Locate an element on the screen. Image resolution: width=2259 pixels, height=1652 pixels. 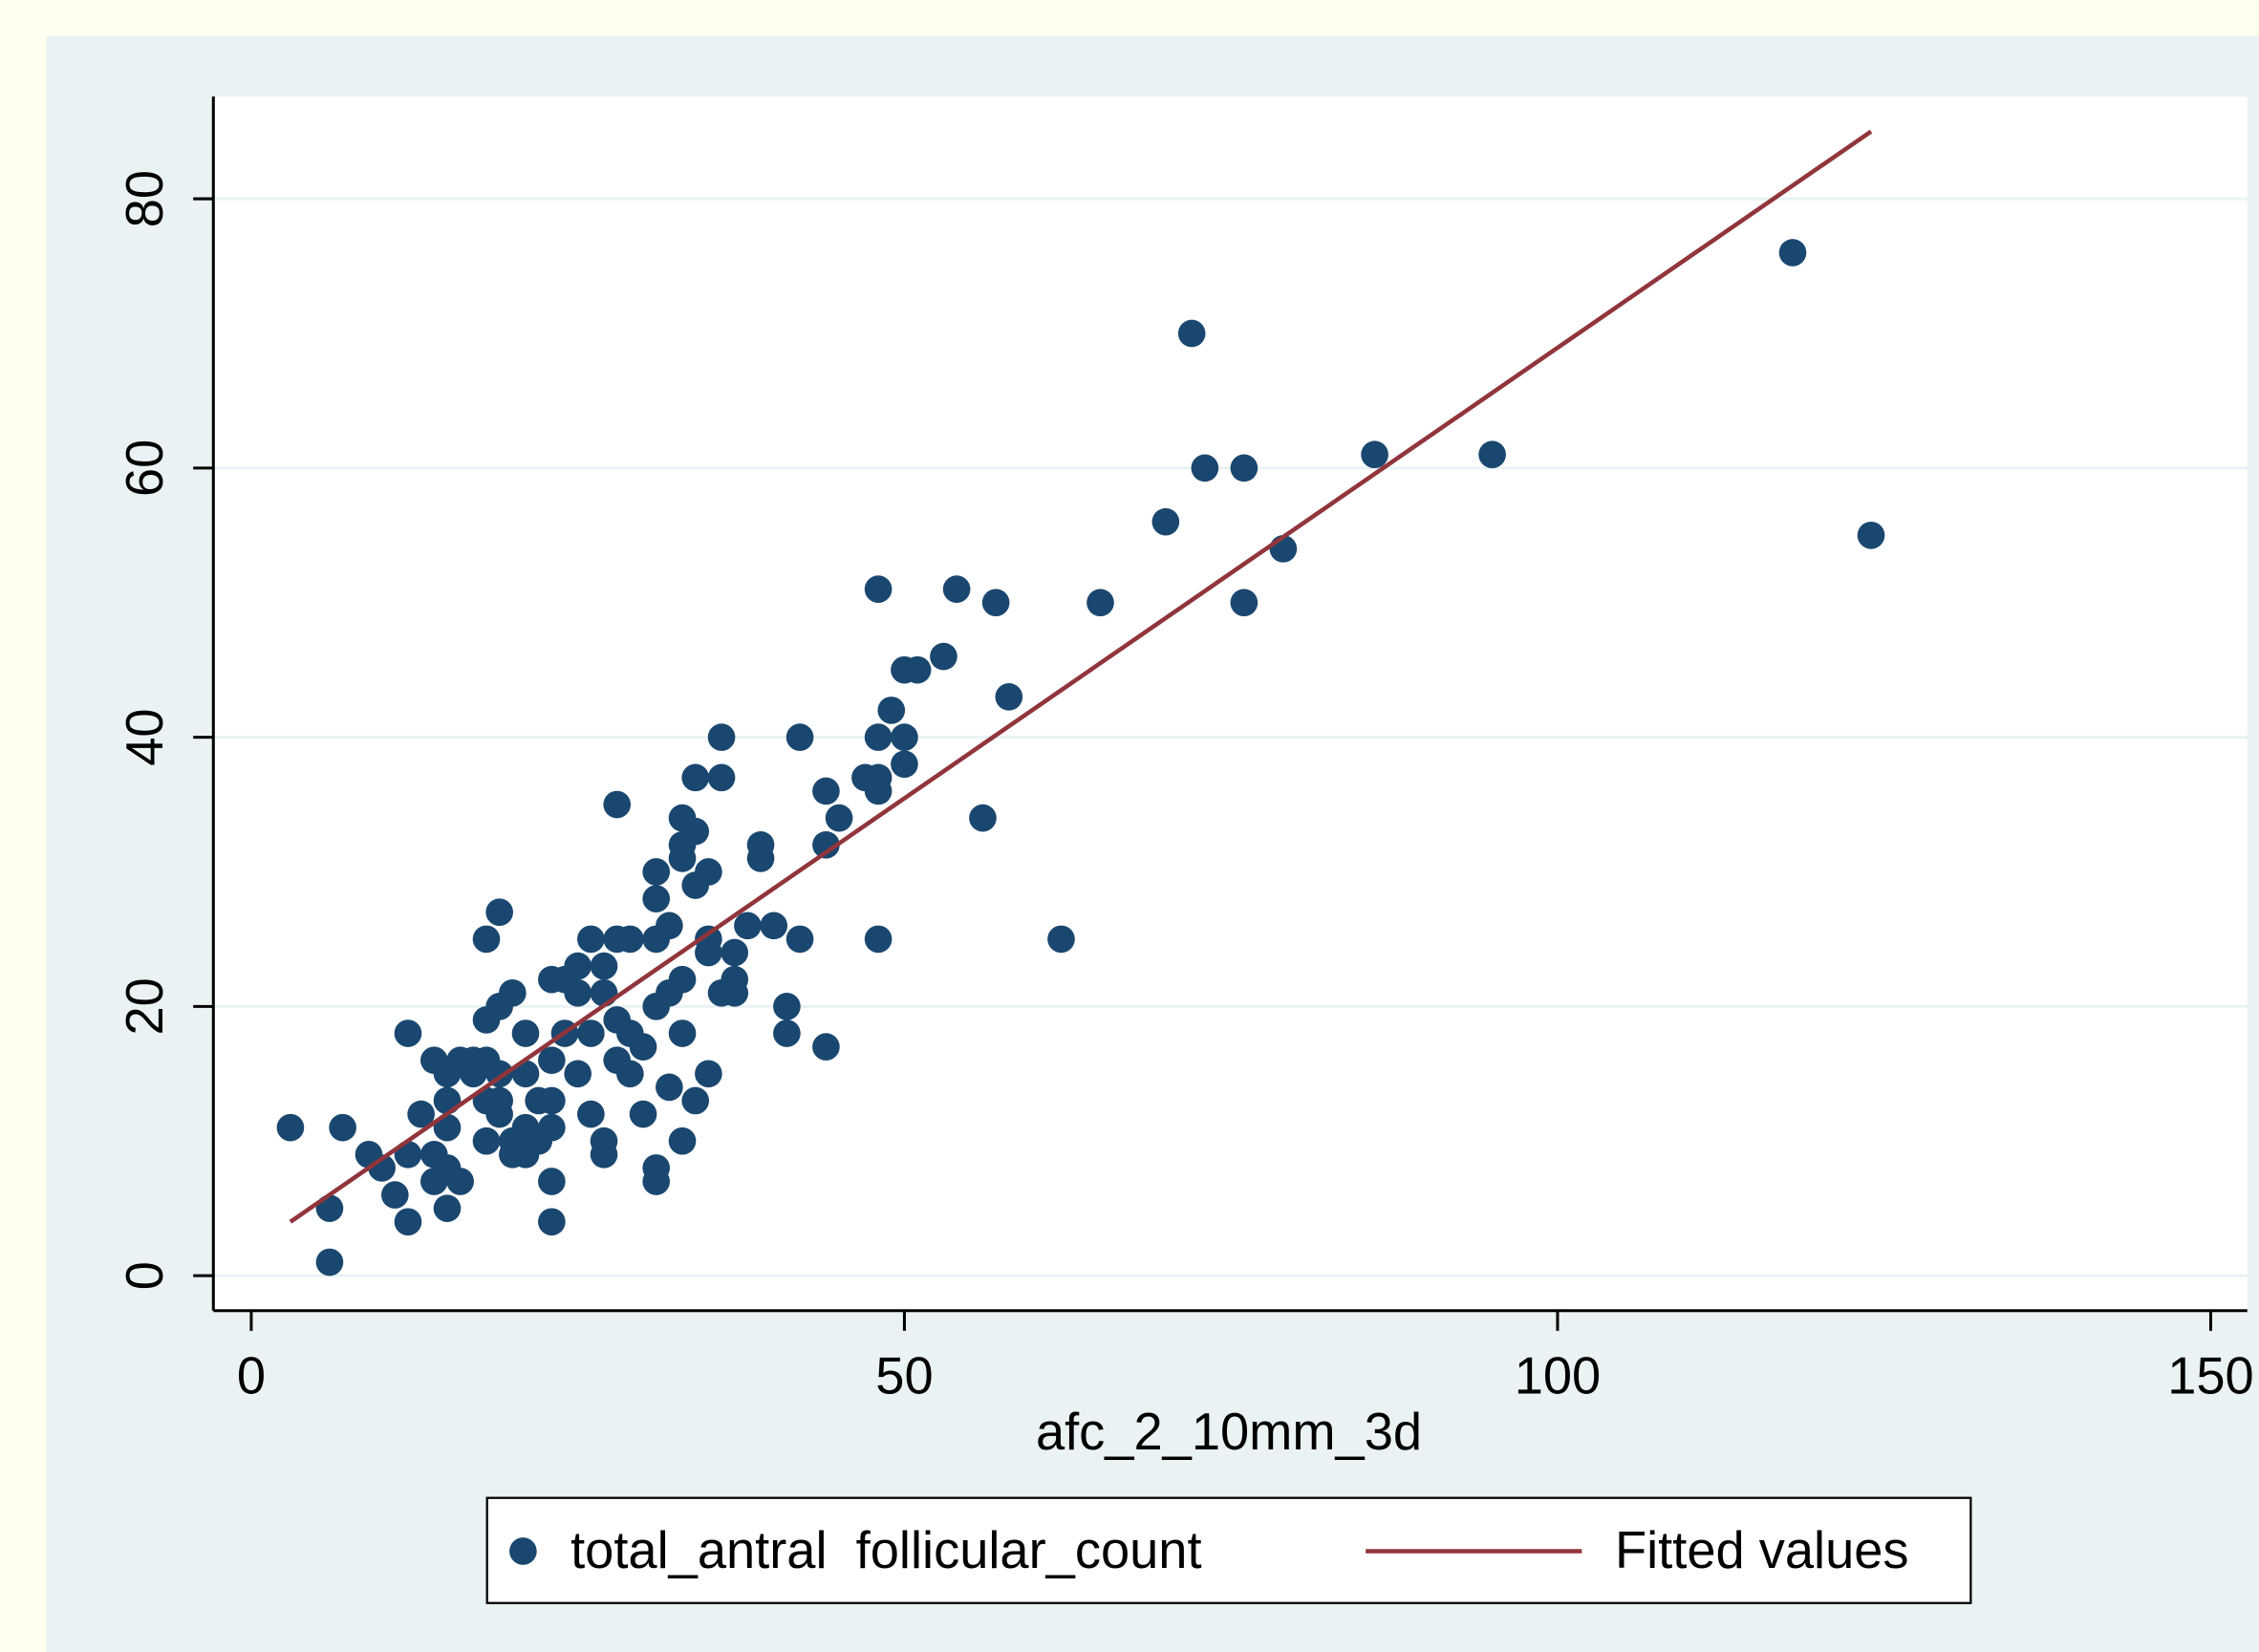
legend-box is located at coordinates (1228, 1550).